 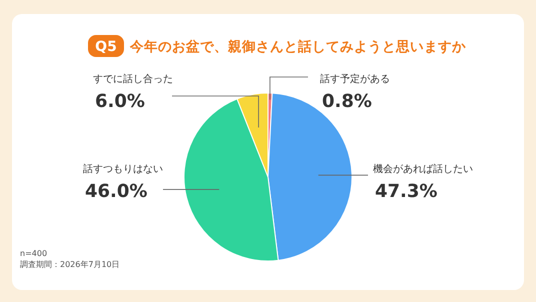 What do you see at coordinates (423, 169) in the screenshot?
I see `slice-label: 機会があれば話したい` at bounding box center [423, 169].